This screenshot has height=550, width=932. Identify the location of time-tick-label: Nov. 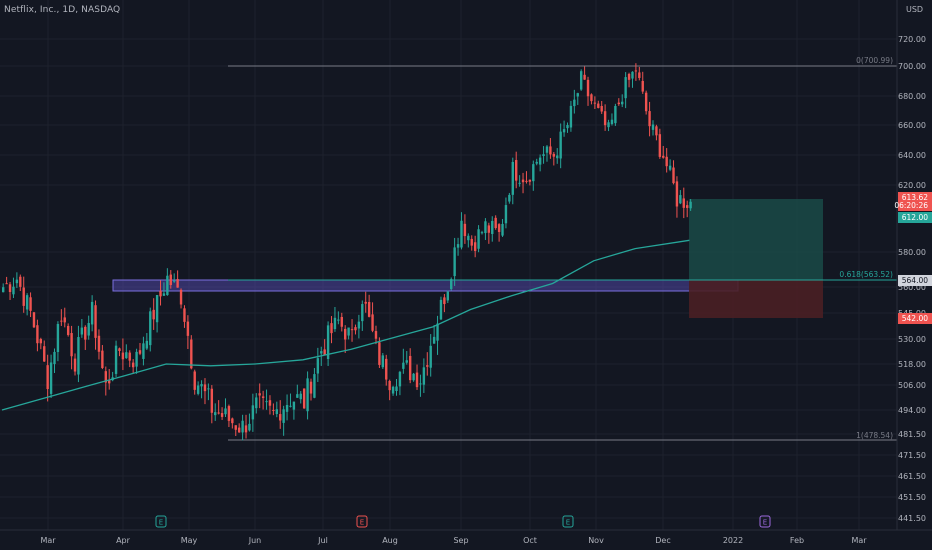
(596, 540).